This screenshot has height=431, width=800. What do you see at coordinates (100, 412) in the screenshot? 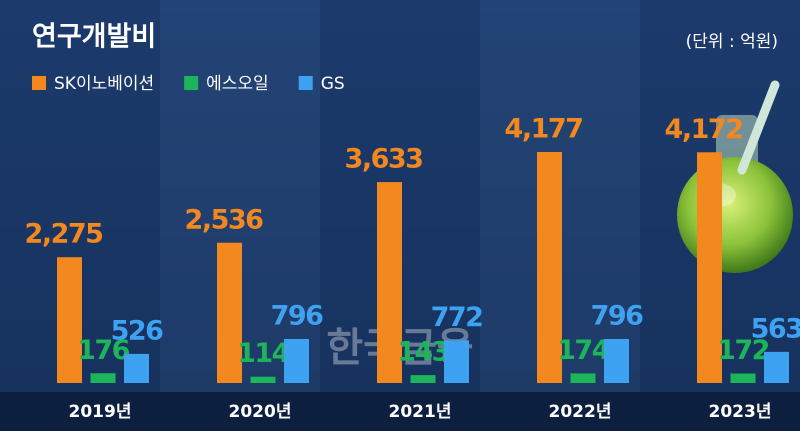
I see `x-tick-label: 2019년` at bounding box center [100, 412].